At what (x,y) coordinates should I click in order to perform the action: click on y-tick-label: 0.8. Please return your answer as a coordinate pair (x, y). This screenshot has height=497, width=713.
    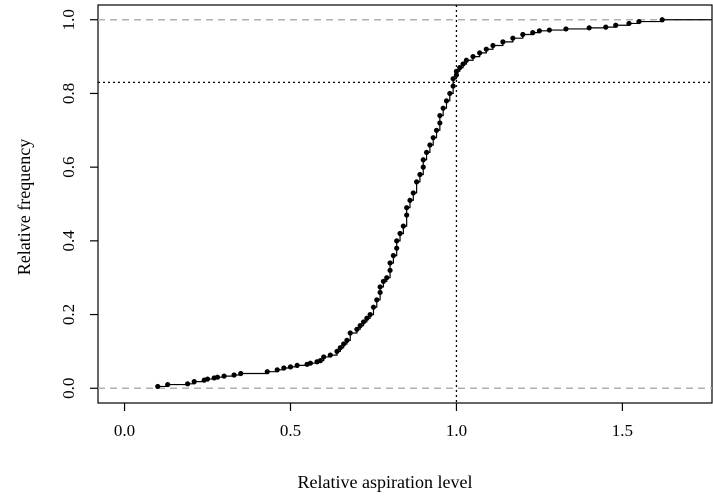
    Looking at the image, I should click on (68, 93).